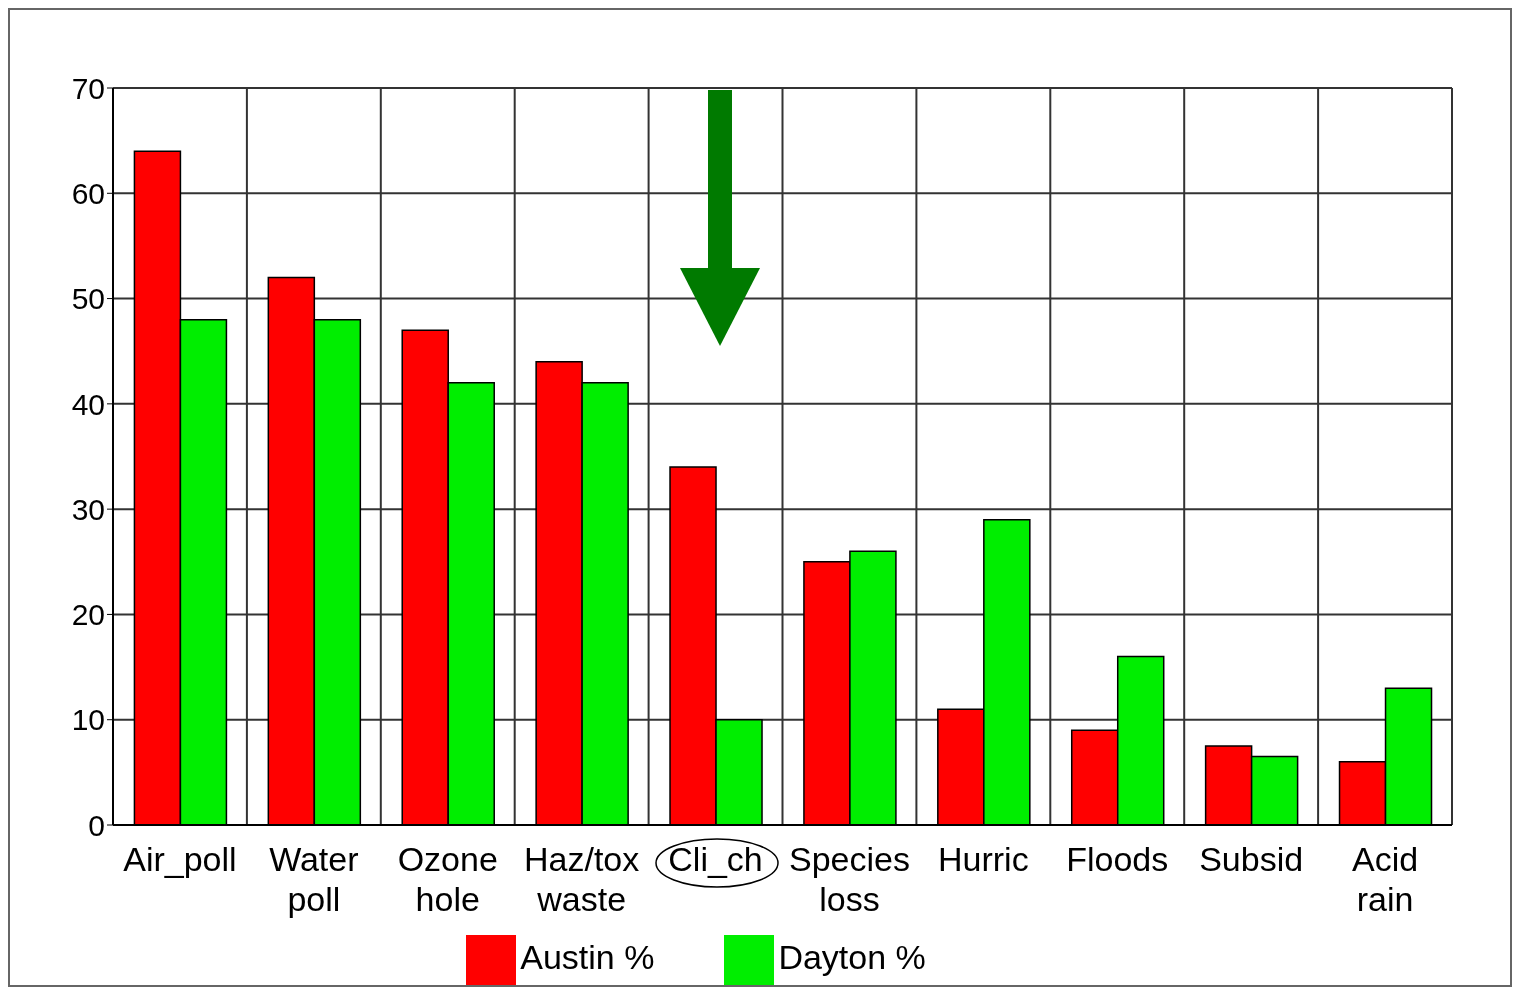 The width and height of the screenshot is (1523, 999). I want to click on x-tick-label: Subsid, so click(1251, 859).